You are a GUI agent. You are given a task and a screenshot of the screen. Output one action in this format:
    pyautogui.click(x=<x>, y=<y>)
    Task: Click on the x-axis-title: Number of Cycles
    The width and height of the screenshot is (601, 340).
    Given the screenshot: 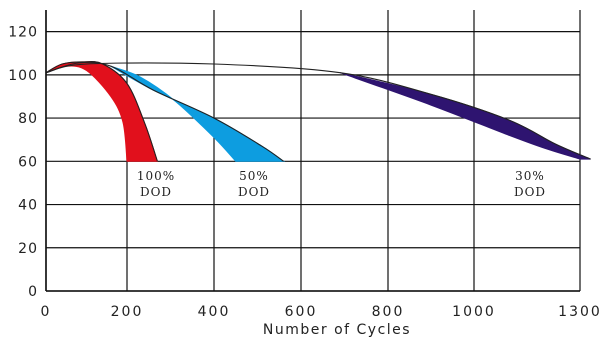 What is the action you would take?
    pyautogui.click(x=337, y=330)
    